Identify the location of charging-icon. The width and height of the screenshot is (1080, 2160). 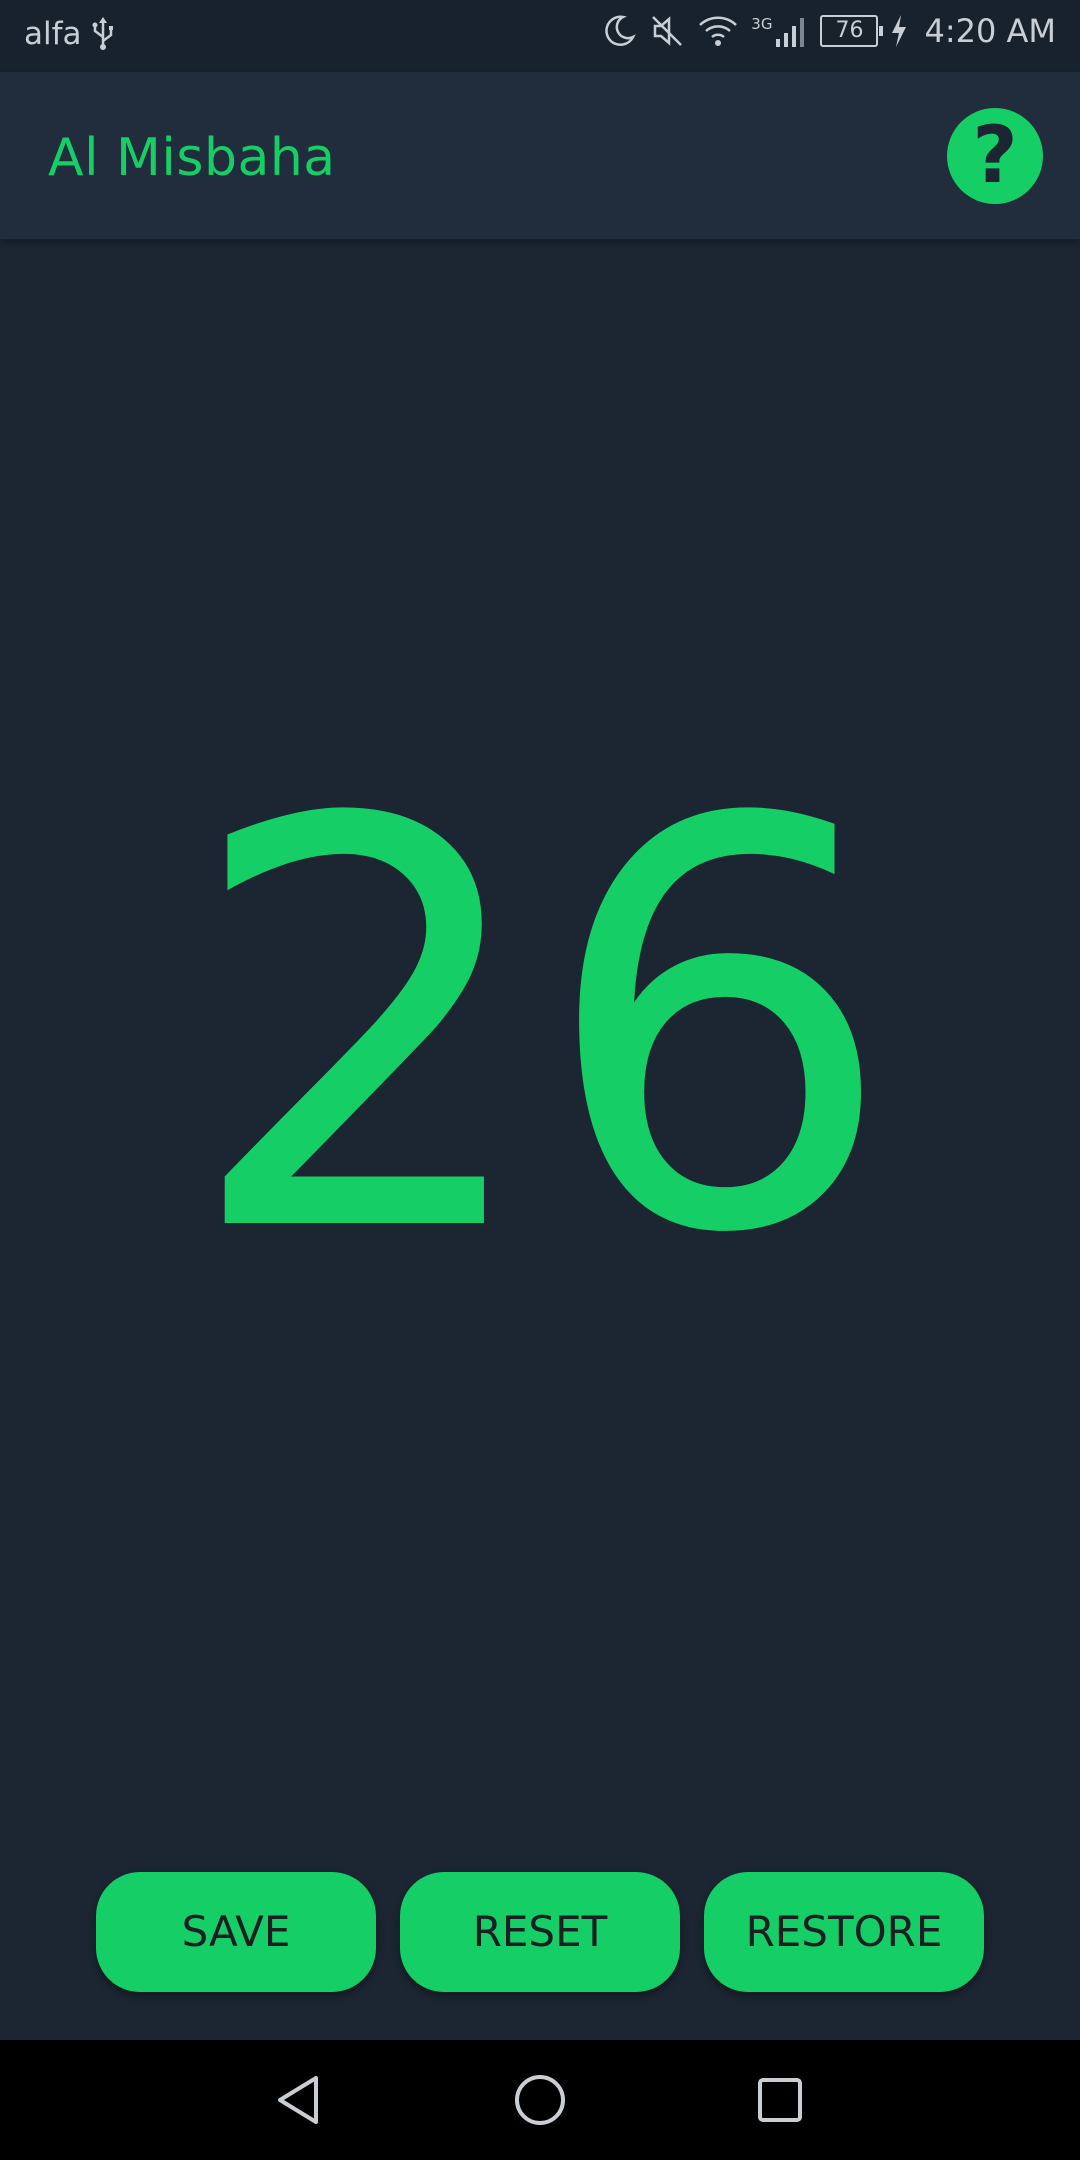
(899, 31).